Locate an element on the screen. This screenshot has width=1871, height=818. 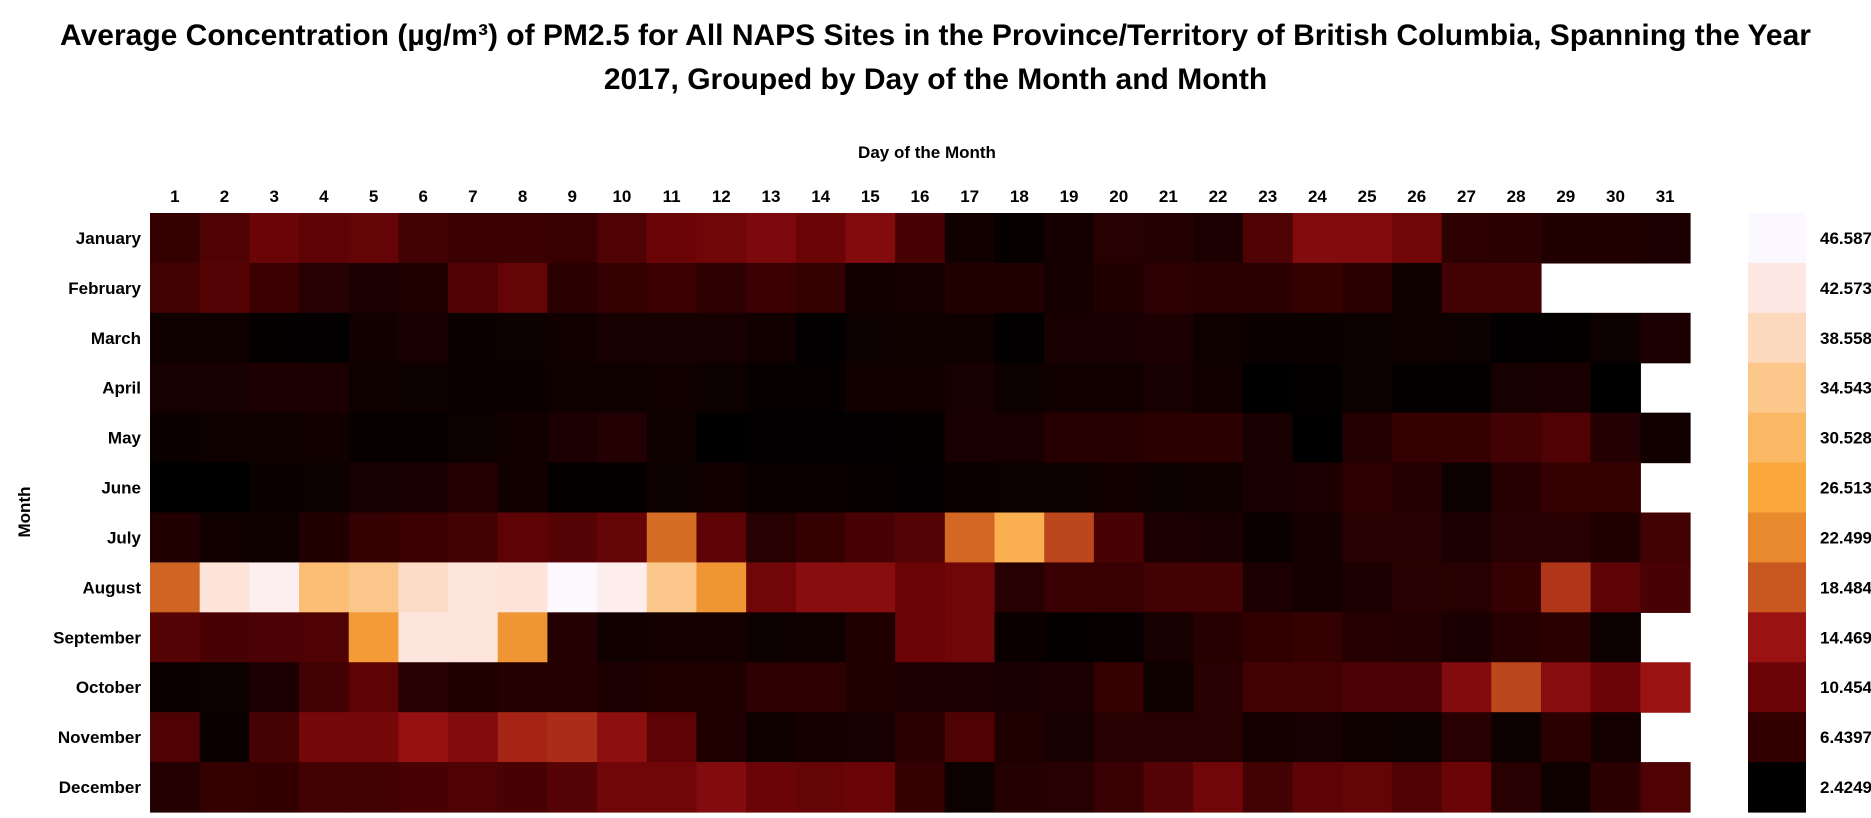
x-tick-label: 19 is located at coordinates (1069, 196).